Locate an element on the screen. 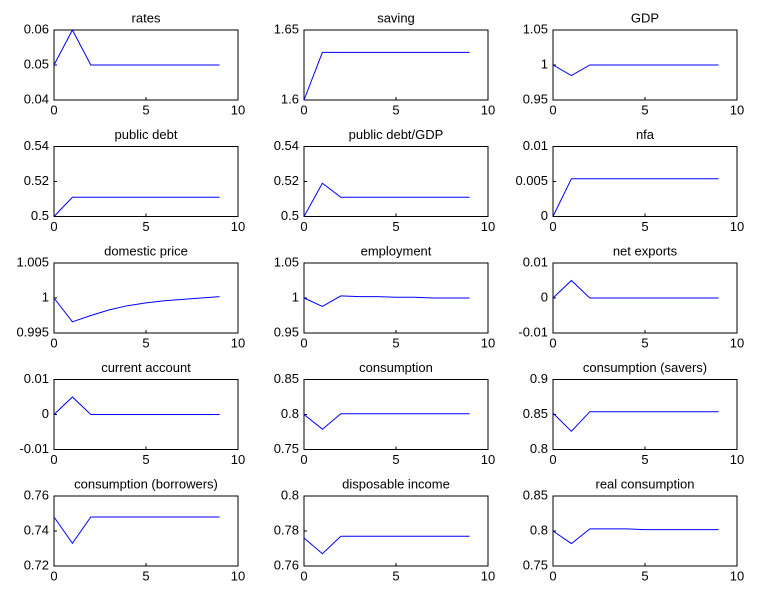 This screenshot has height=596, width=767. y-tick-label: 1.65 is located at coordinates (286, 28).